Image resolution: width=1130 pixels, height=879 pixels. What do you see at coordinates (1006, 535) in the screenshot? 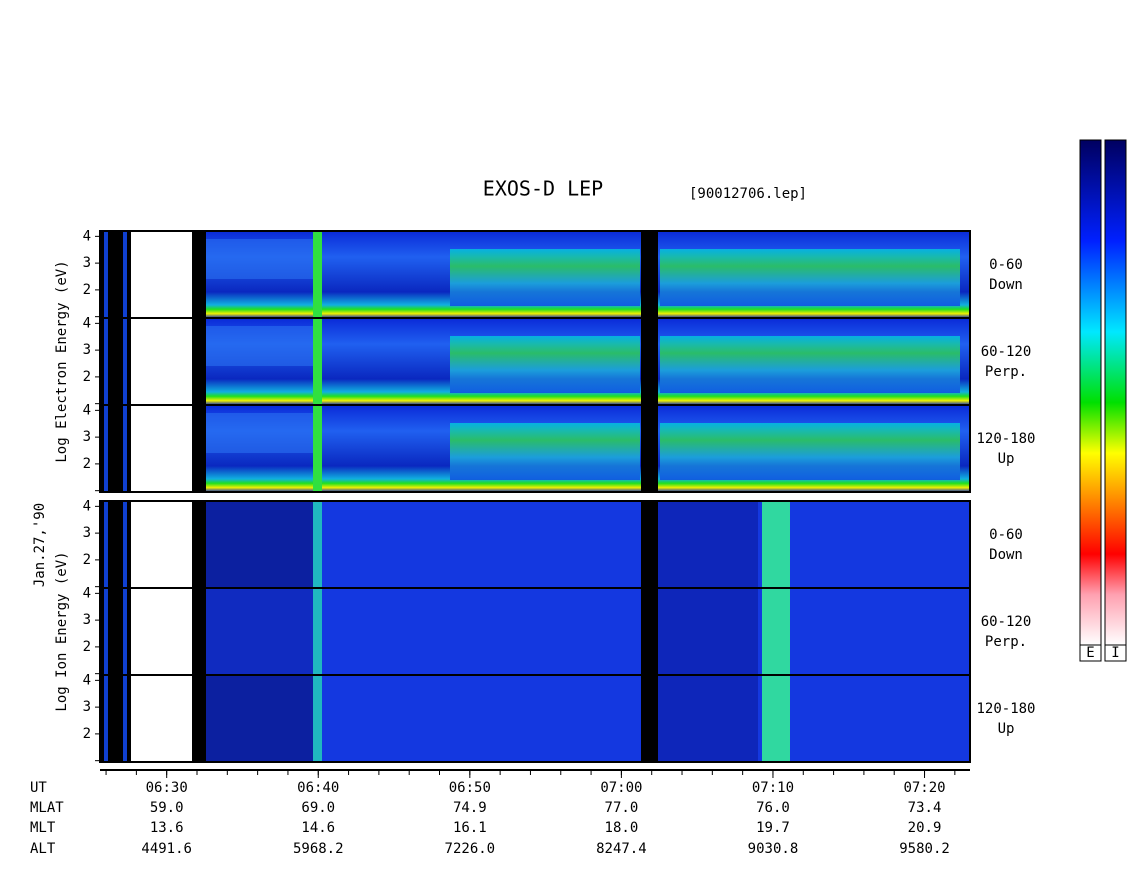
I see `panel-label: 0-60` at bounding box center [1006, 535].